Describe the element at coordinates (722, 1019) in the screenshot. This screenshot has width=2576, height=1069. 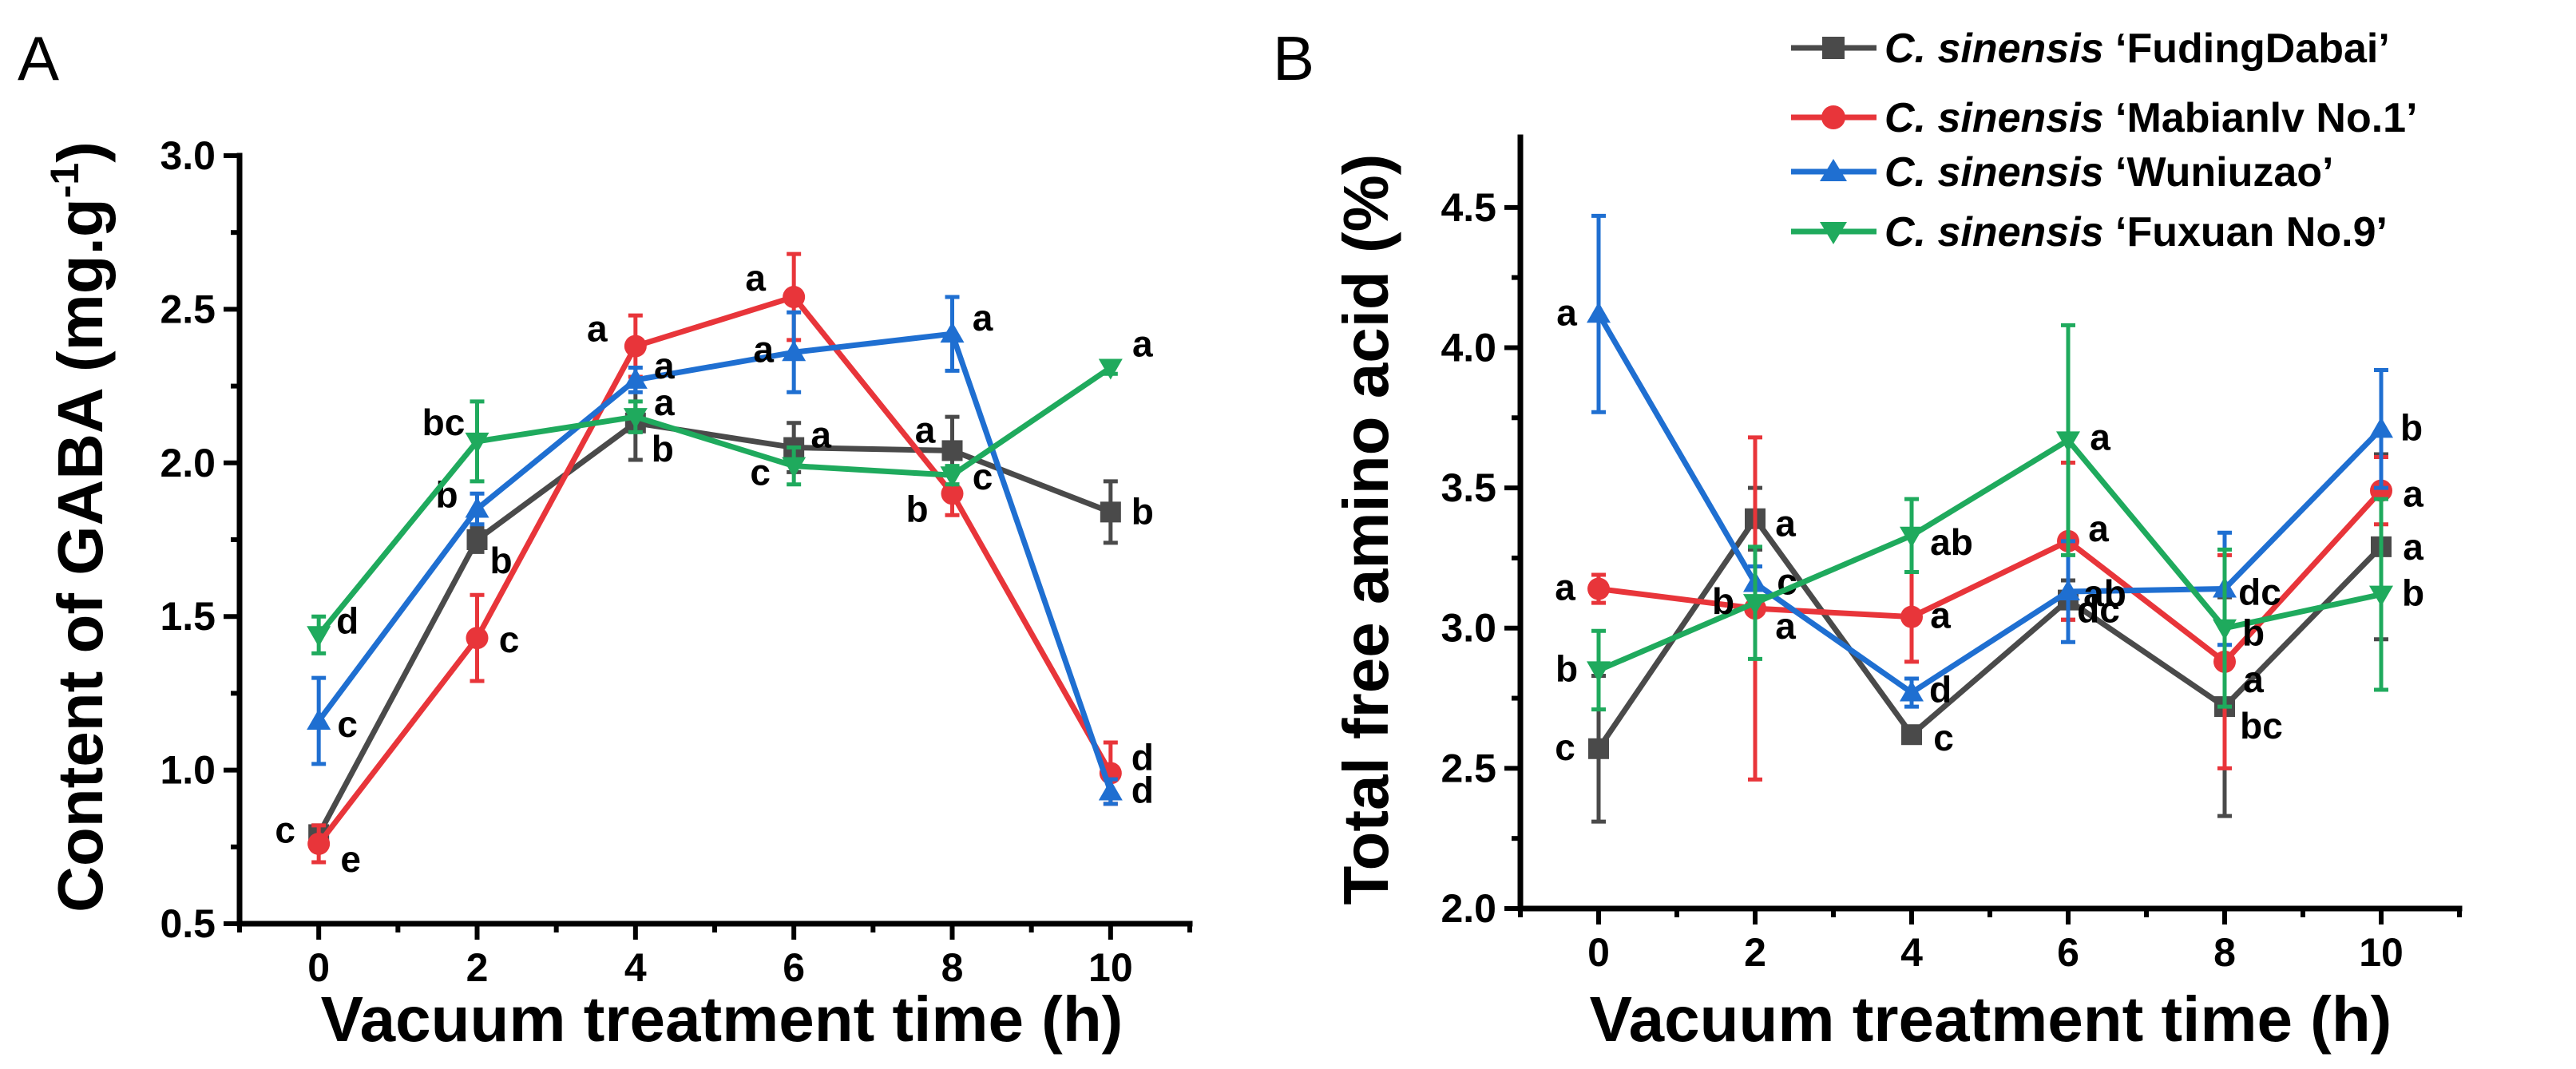
I see `x-axis-title-a: Vacuum treatment time (h)` at that location.